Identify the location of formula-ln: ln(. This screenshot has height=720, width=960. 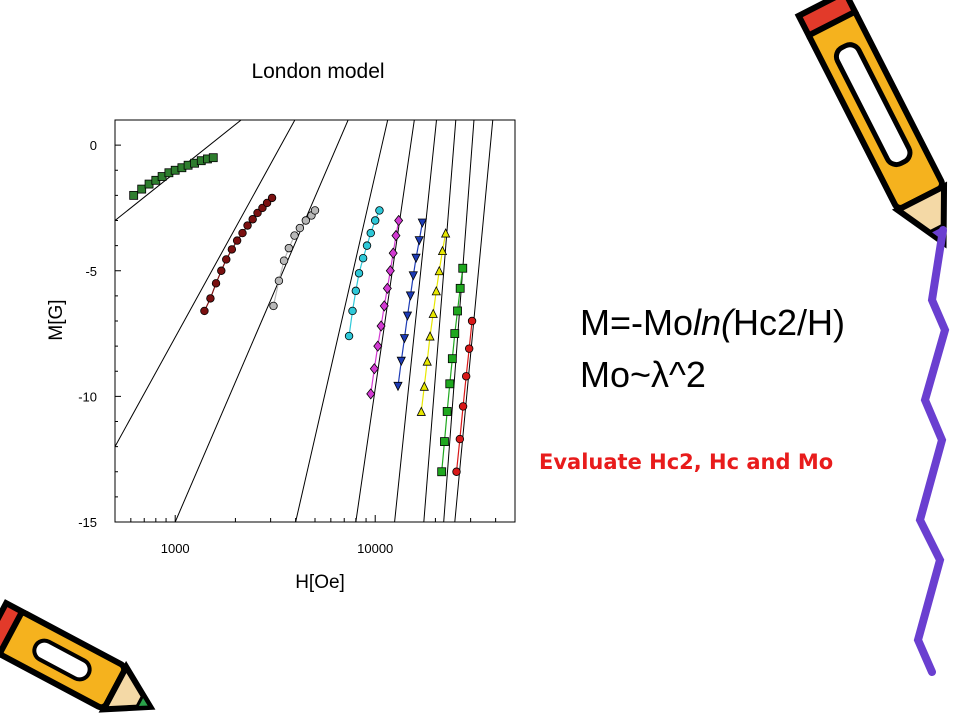
(713, 322).